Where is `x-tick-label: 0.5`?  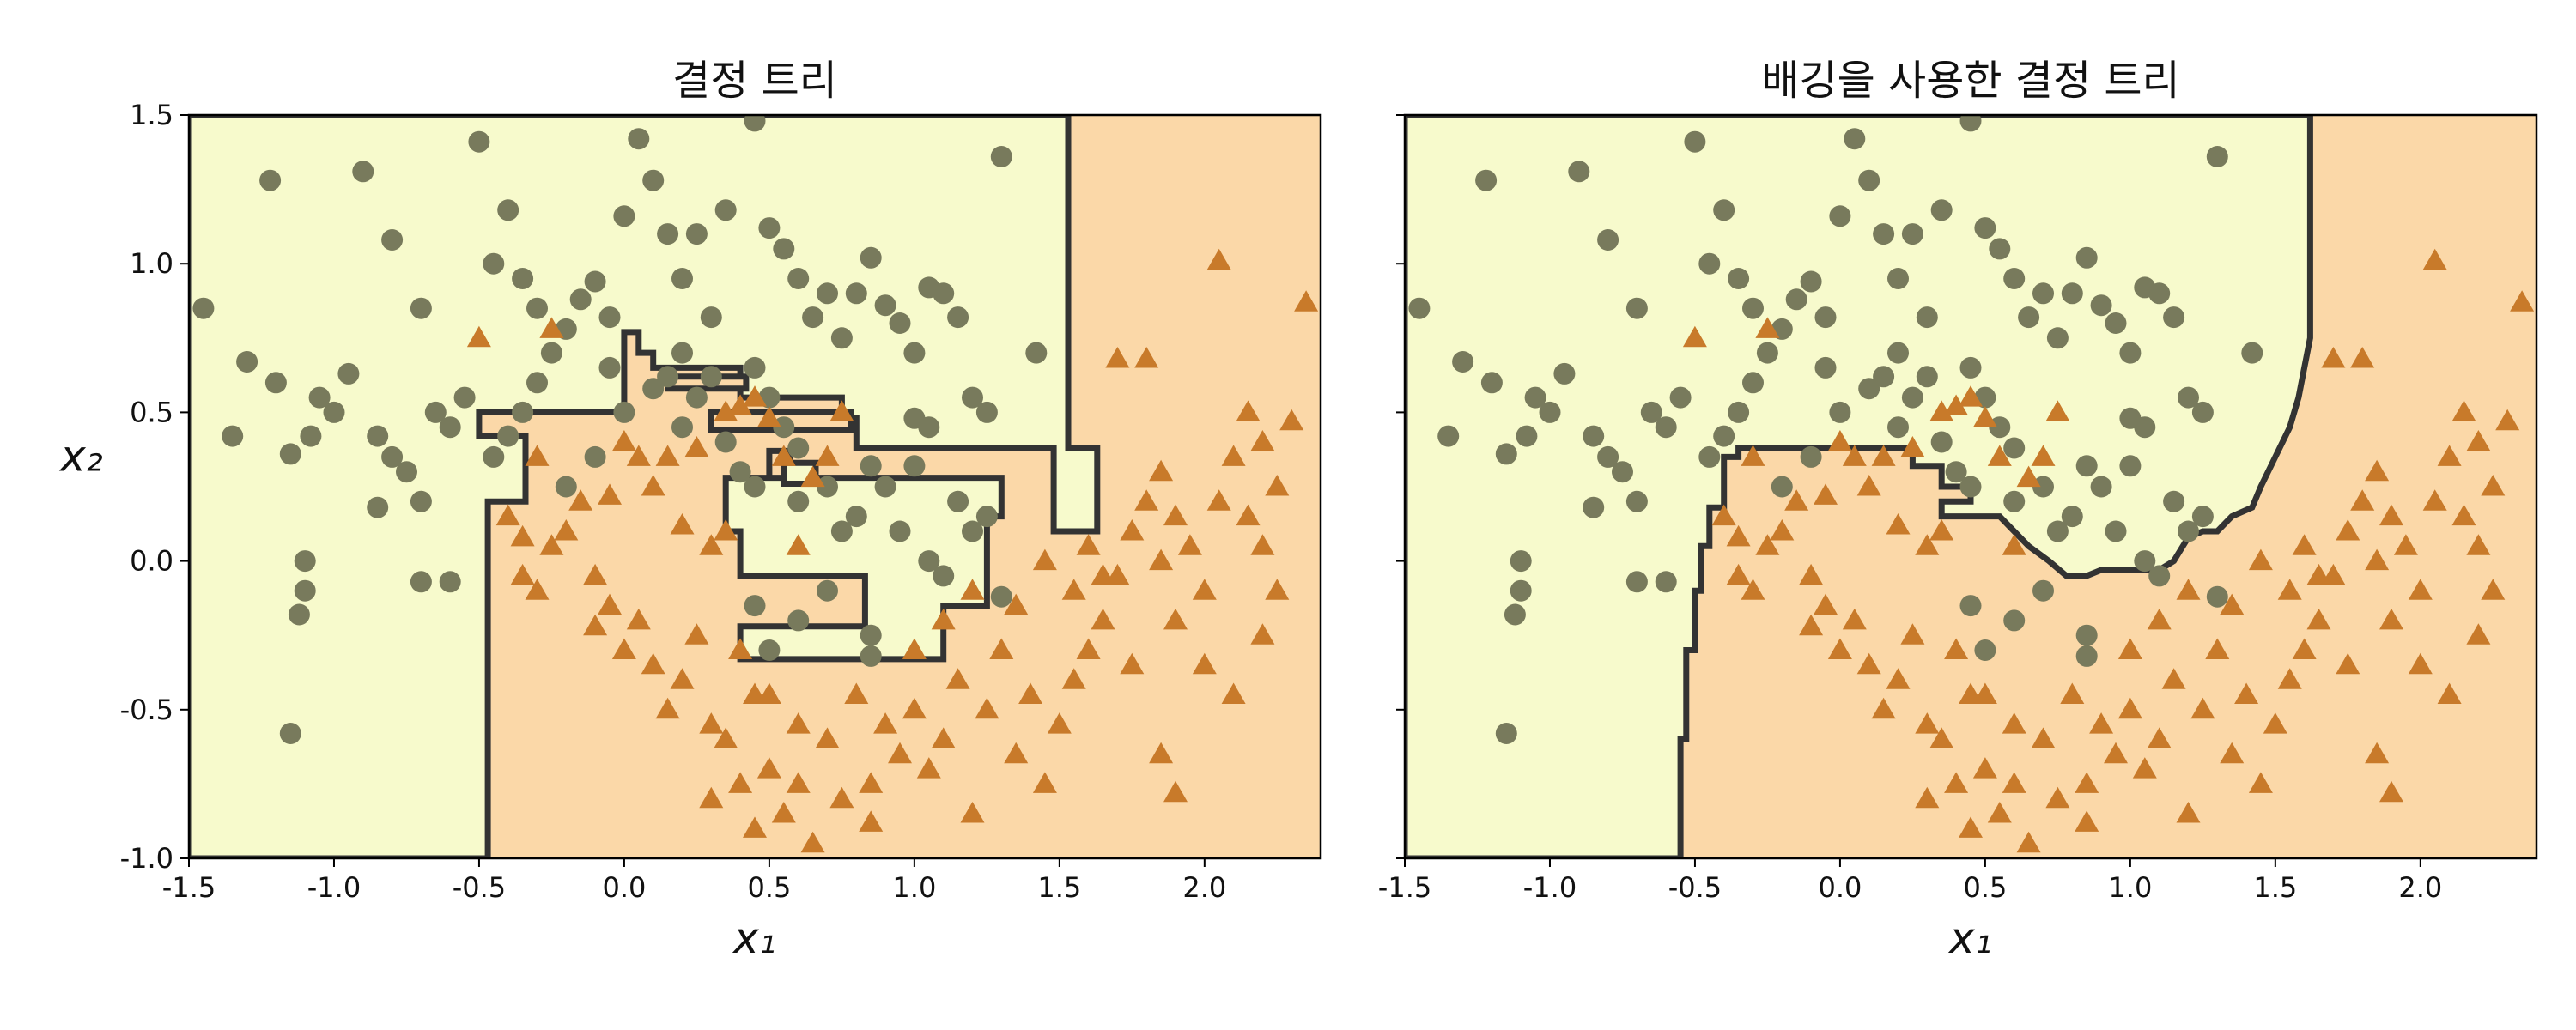 x-tick-label: 0.5 is located at coordinates (769, 887).